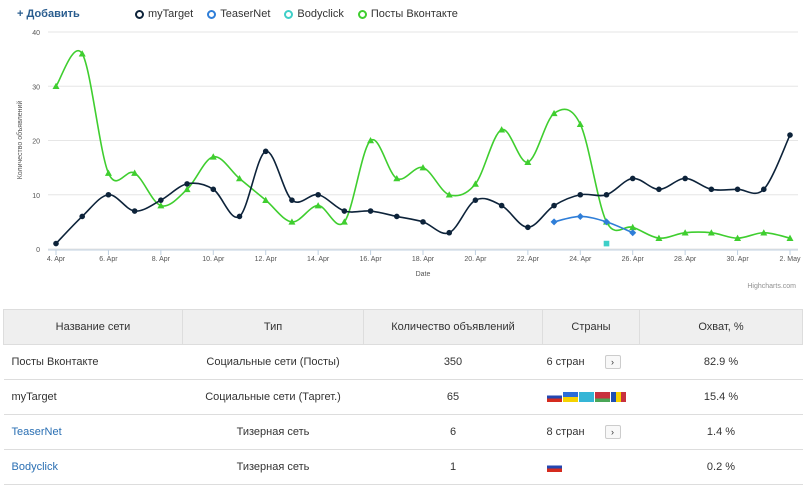  I want to click on legend-item-vk: Посты Вконтакте, so click(407, 14).